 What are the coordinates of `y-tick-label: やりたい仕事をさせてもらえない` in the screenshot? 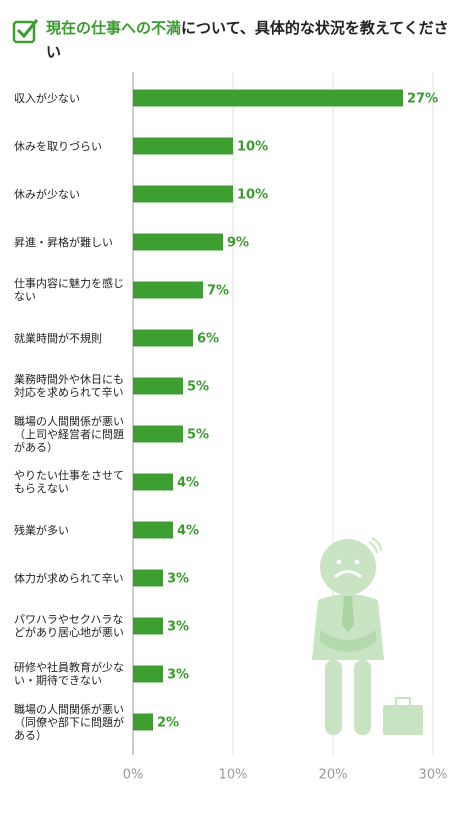 It's located at (69, 482).